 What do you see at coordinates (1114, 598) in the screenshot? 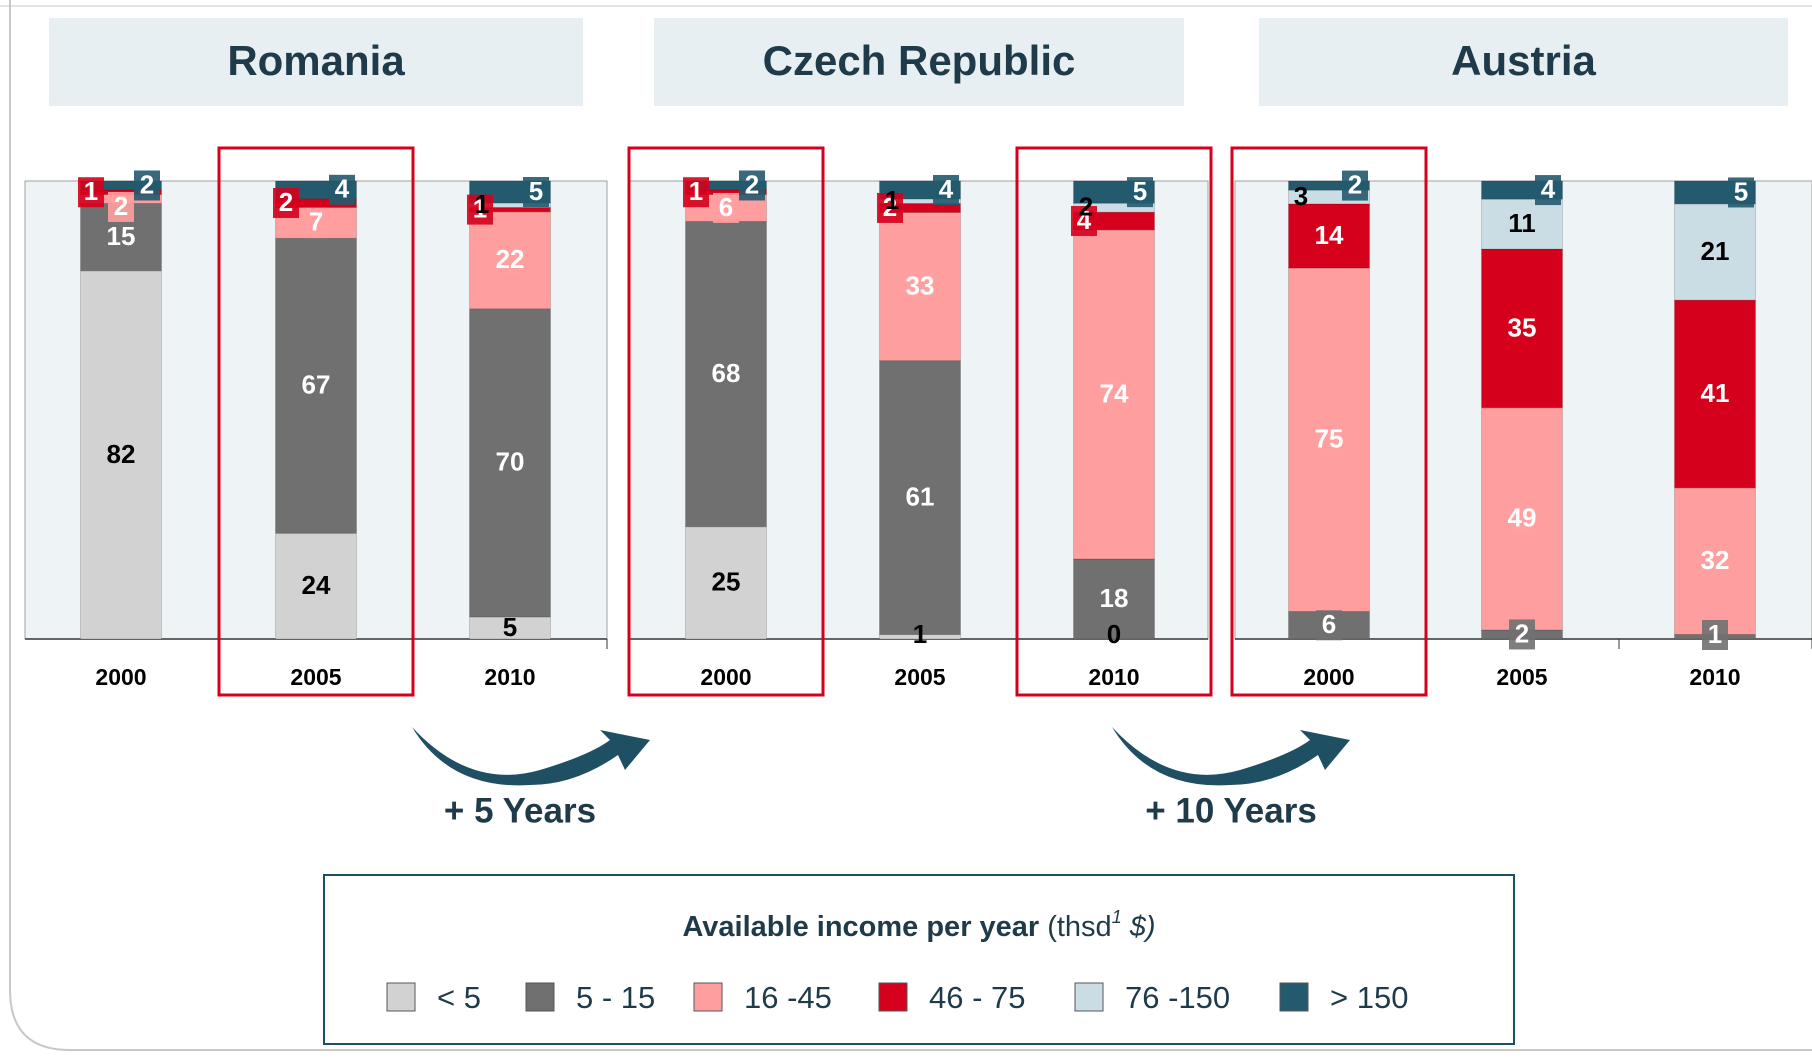
I see `data-label: 18` at bounding box center [1114, 598].